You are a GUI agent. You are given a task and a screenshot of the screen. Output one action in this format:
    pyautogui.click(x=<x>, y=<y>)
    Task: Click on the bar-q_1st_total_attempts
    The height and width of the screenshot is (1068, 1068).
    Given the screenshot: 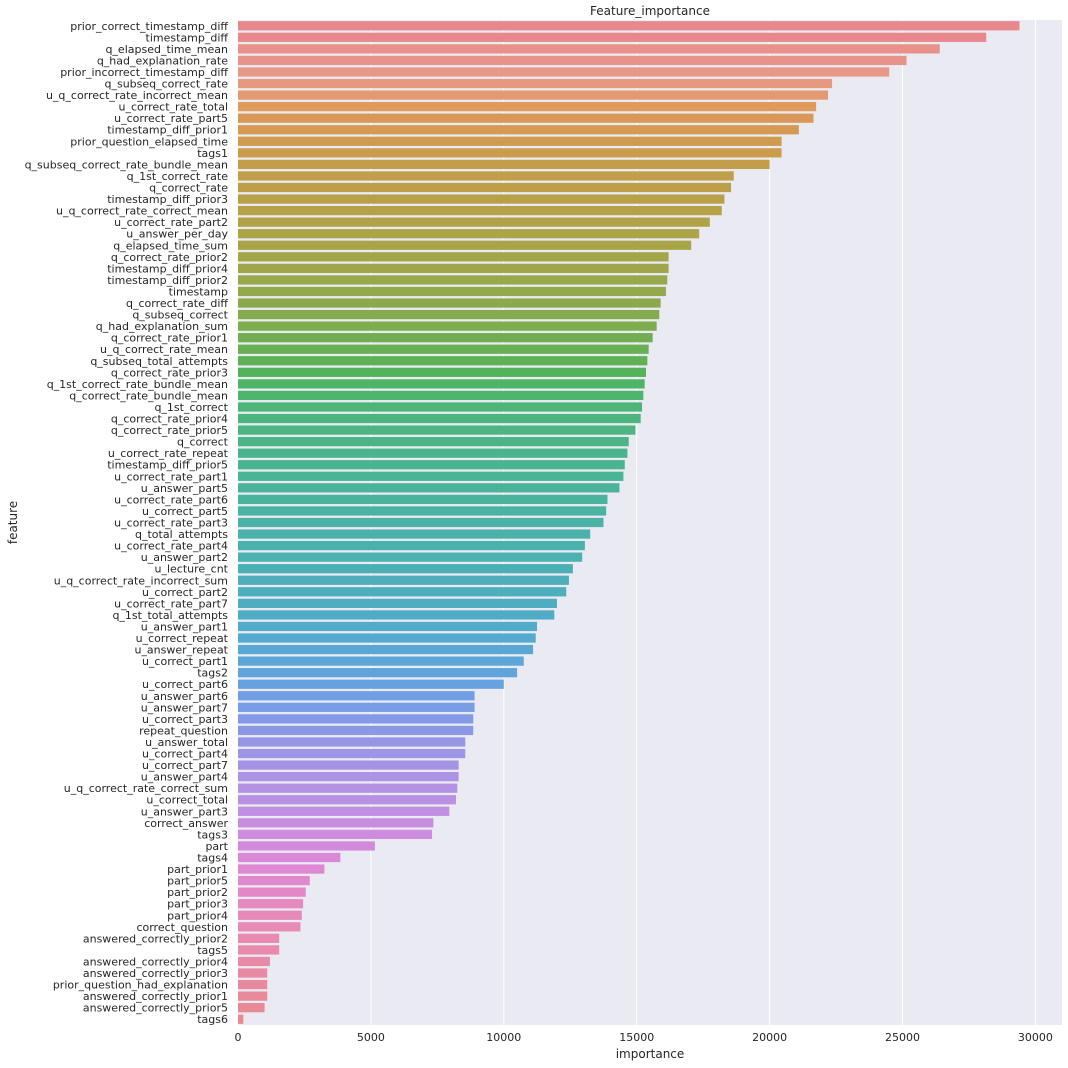 What is the action you would take?
    pyautogui.click(x=396, y=615)
    